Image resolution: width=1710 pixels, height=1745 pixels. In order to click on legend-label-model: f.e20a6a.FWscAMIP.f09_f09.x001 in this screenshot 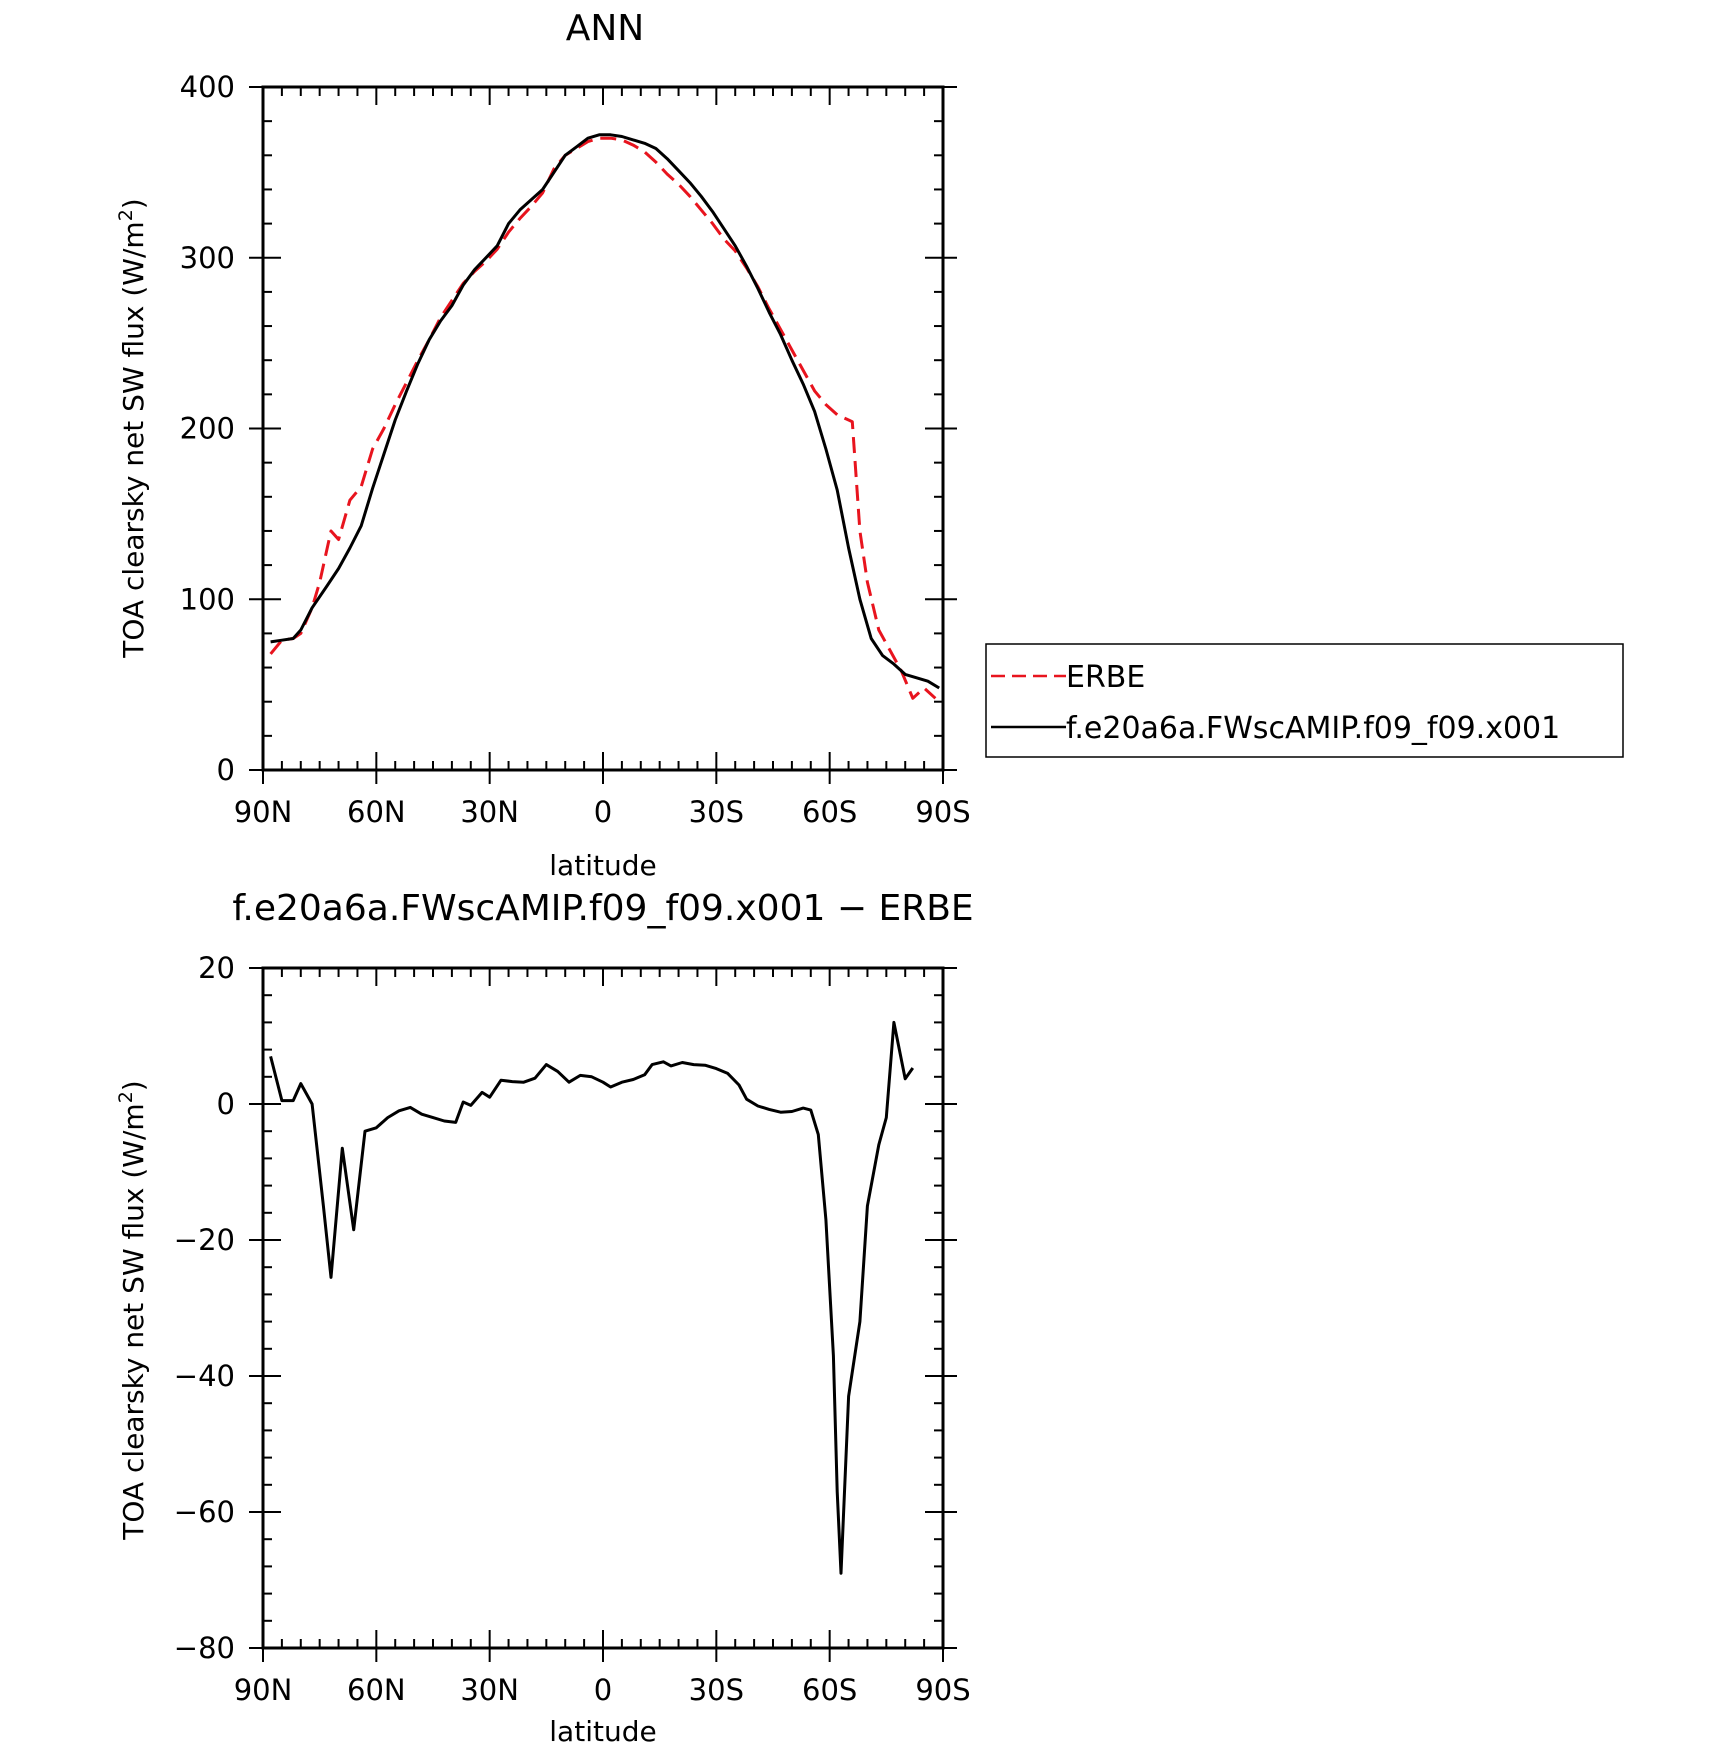, I will do `click(1313, 728)`.